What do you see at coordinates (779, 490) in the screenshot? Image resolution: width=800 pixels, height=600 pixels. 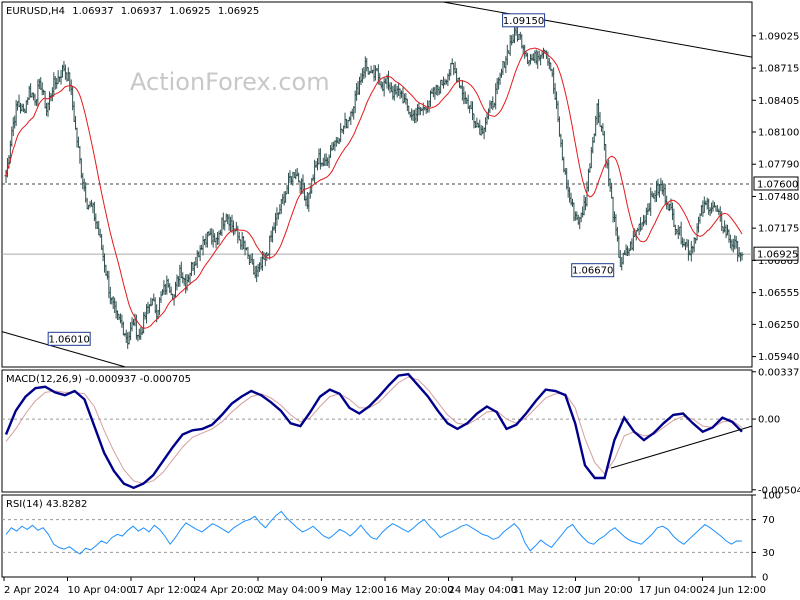 I see `macd-y-tick-label: -0.00504` at bounding box center [779, 490].